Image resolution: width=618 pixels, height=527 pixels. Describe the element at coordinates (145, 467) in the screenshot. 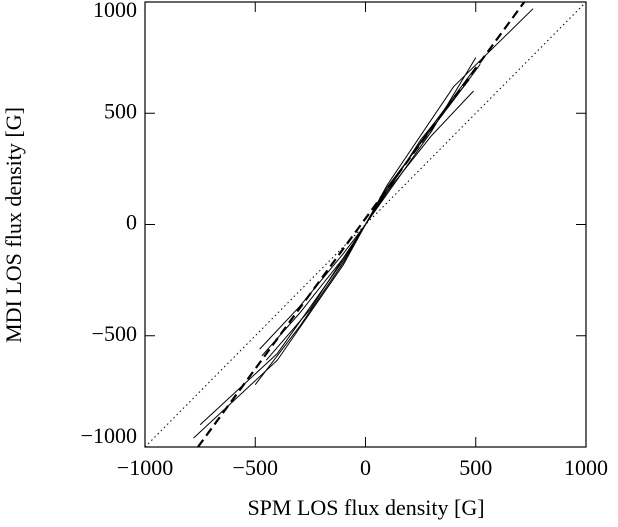

I see `x-tick-label: −1000` at that location.